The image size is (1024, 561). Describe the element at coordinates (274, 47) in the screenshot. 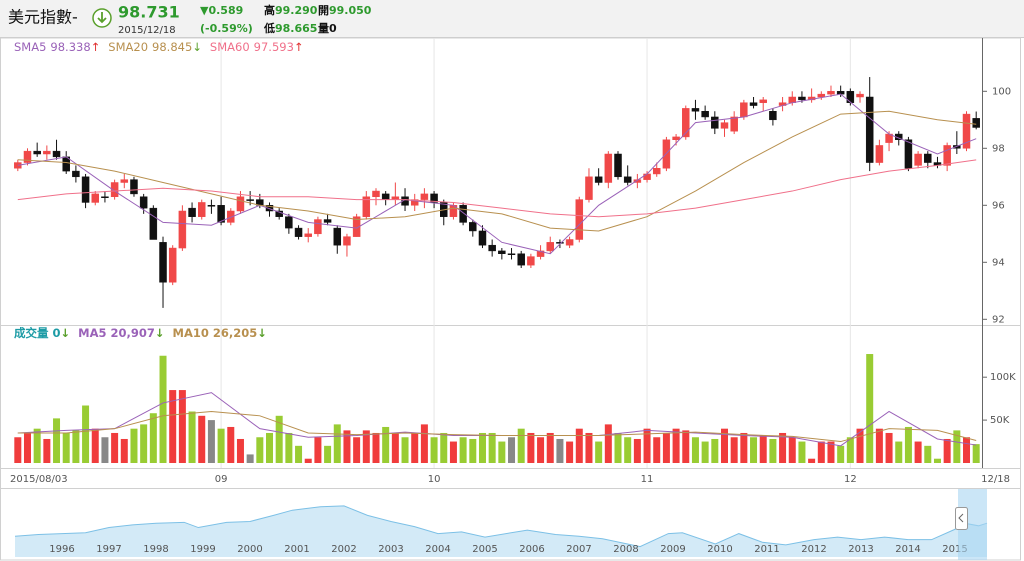

I see `legend-value: 97.593` at that location.